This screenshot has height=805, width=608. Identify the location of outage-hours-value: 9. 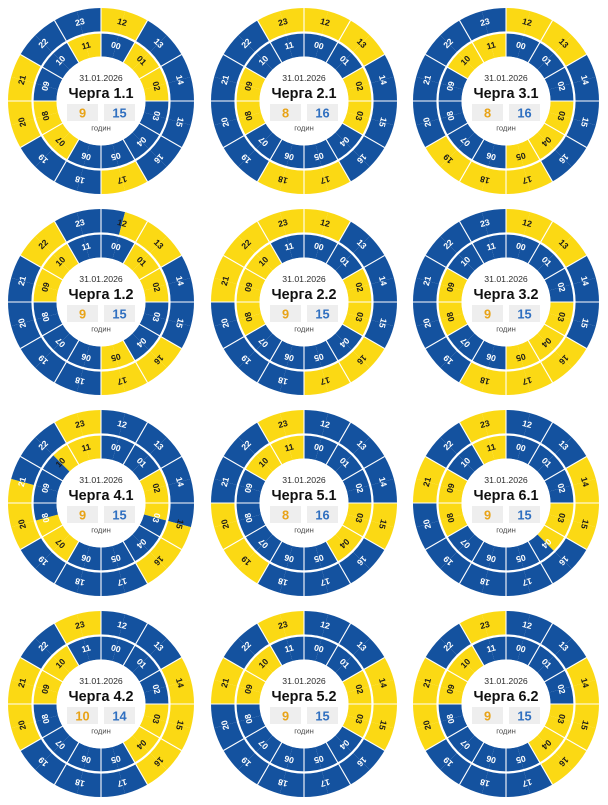
(82, 515).